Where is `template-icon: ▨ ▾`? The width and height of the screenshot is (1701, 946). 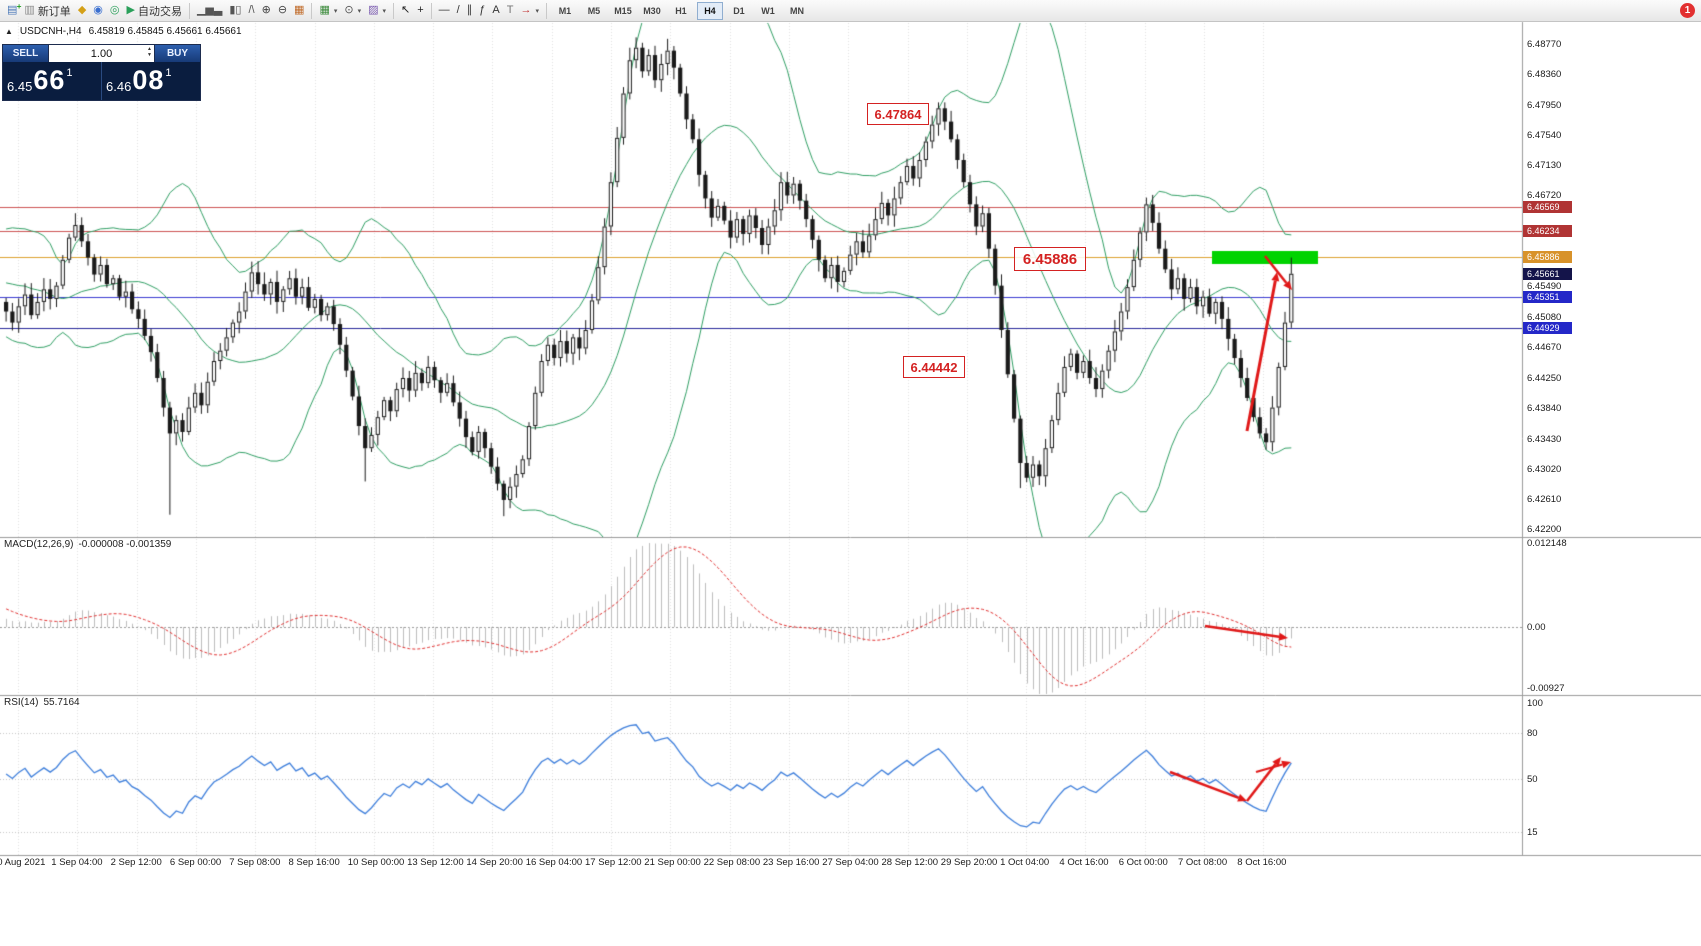 template-icon: ▨ ▾ is located at coordinates (377, 11).